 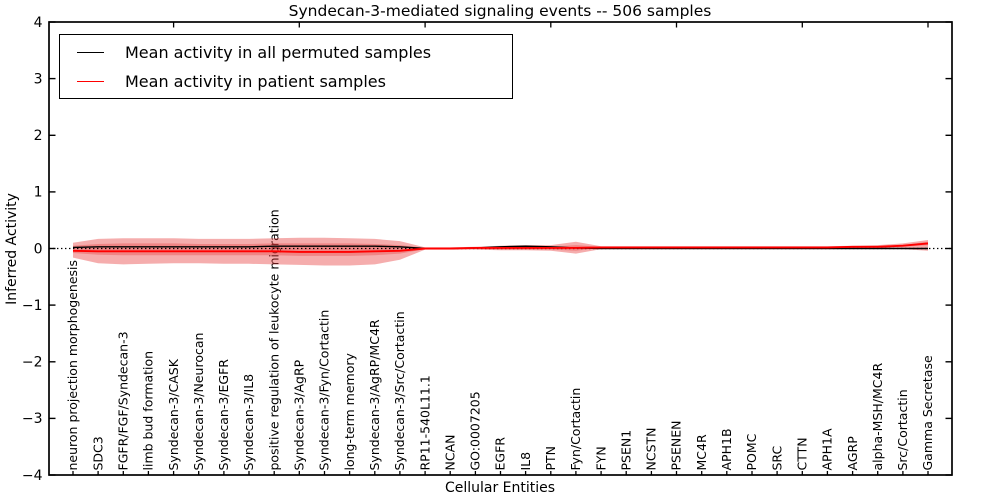 What do you see at coordinates (255, 81) in the screenshot?
I see `legend-label-patient: Mean activity in patient samples` at bounding box center [255, 81].